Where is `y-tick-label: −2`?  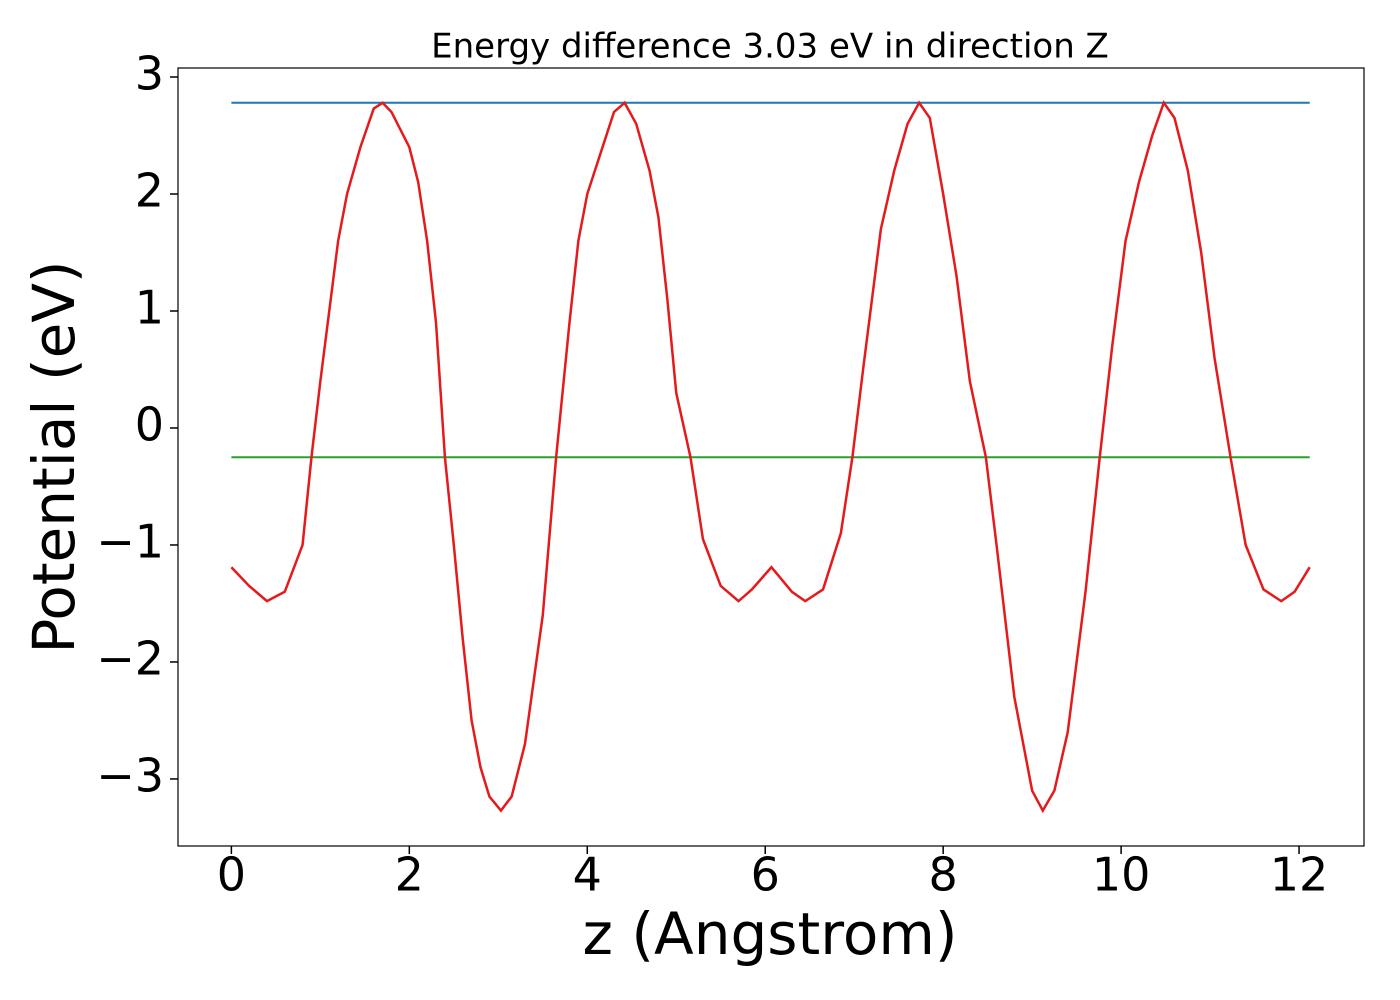 y-tick-label: −2 is located at coordinates (130, 658).